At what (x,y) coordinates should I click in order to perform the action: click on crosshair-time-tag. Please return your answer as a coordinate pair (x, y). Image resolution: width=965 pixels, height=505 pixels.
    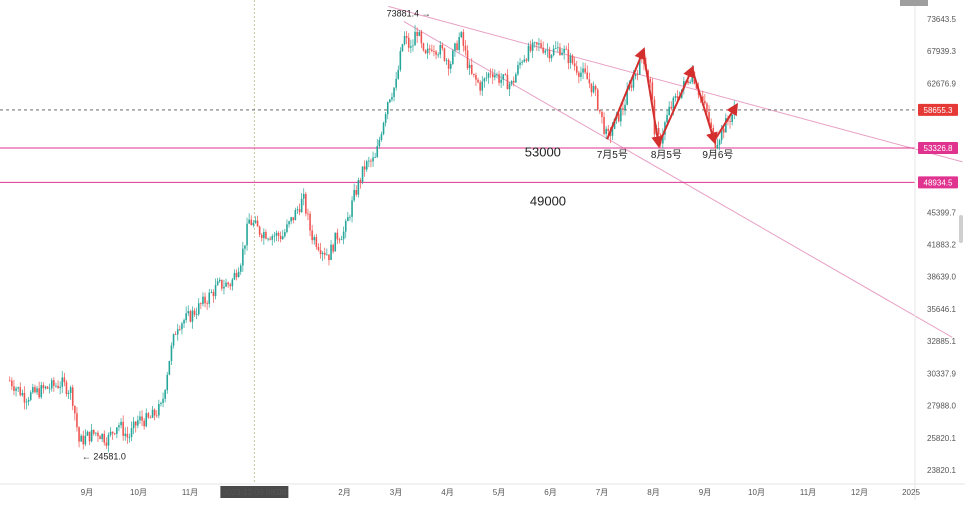
    Looking at the image, I should click on (254, 492).